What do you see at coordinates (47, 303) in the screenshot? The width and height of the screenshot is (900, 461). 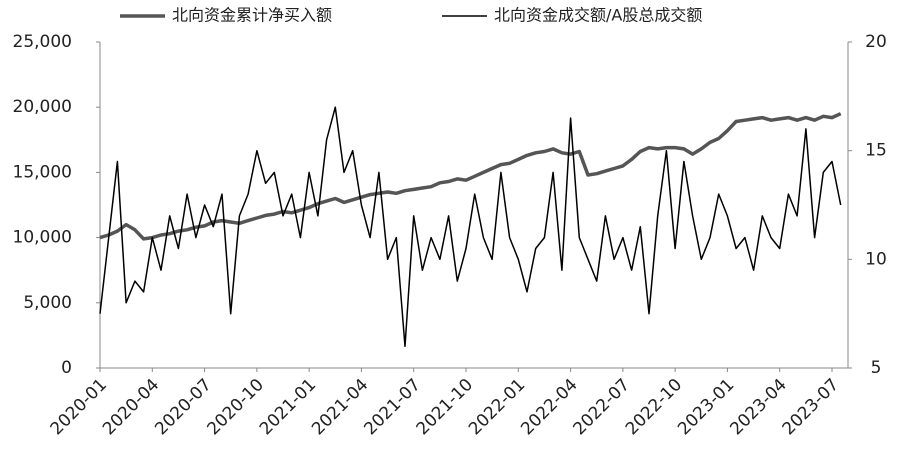 I see `y-tick-label: 5,000` at bounding box center [47, 303].